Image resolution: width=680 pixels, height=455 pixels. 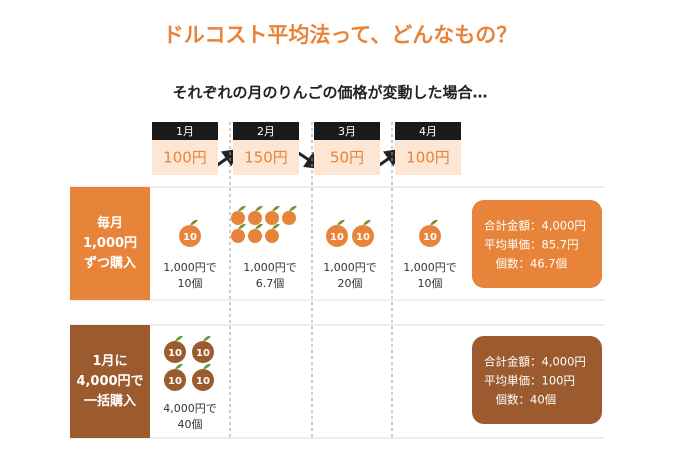 I want to click on summary-line: 個数：46.7個, so click(x=525, y=264).